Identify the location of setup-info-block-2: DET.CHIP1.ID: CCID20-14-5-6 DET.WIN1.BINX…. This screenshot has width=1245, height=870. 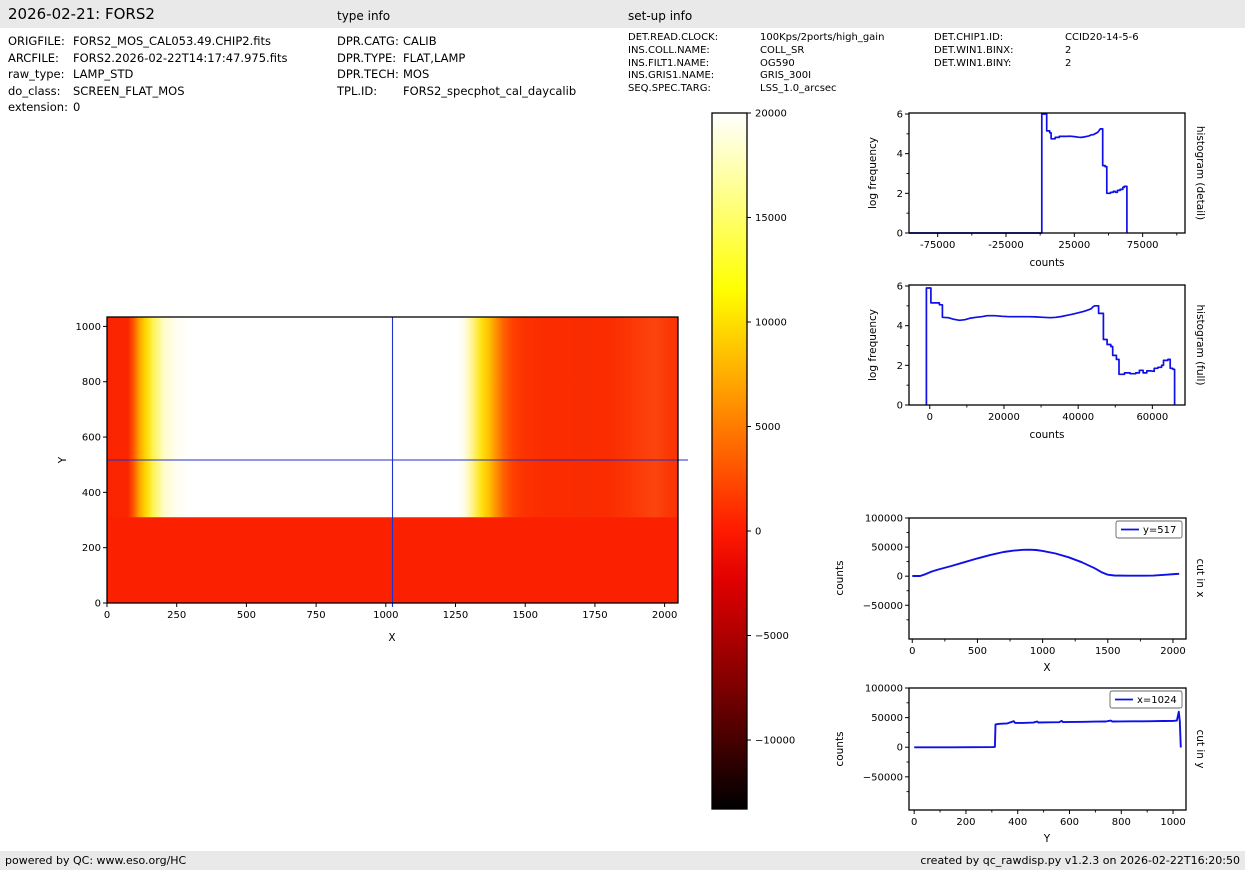
(1036, 51).